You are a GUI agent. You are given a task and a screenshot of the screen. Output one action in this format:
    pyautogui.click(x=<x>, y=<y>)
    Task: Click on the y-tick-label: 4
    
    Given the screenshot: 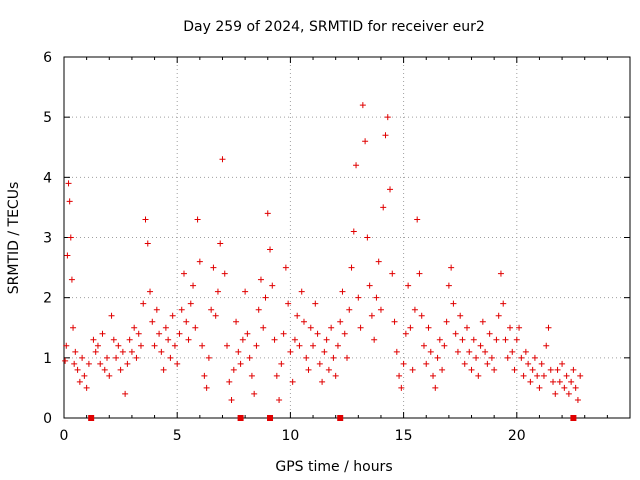 What is the action you would take?
    pyautogui.click(x=47, y=178)
    